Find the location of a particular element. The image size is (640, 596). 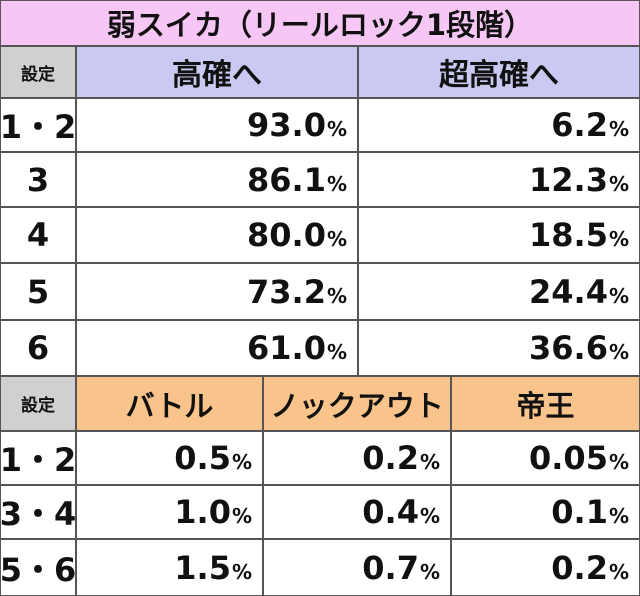

text: 24.4 is located at coordinates (568, 291).